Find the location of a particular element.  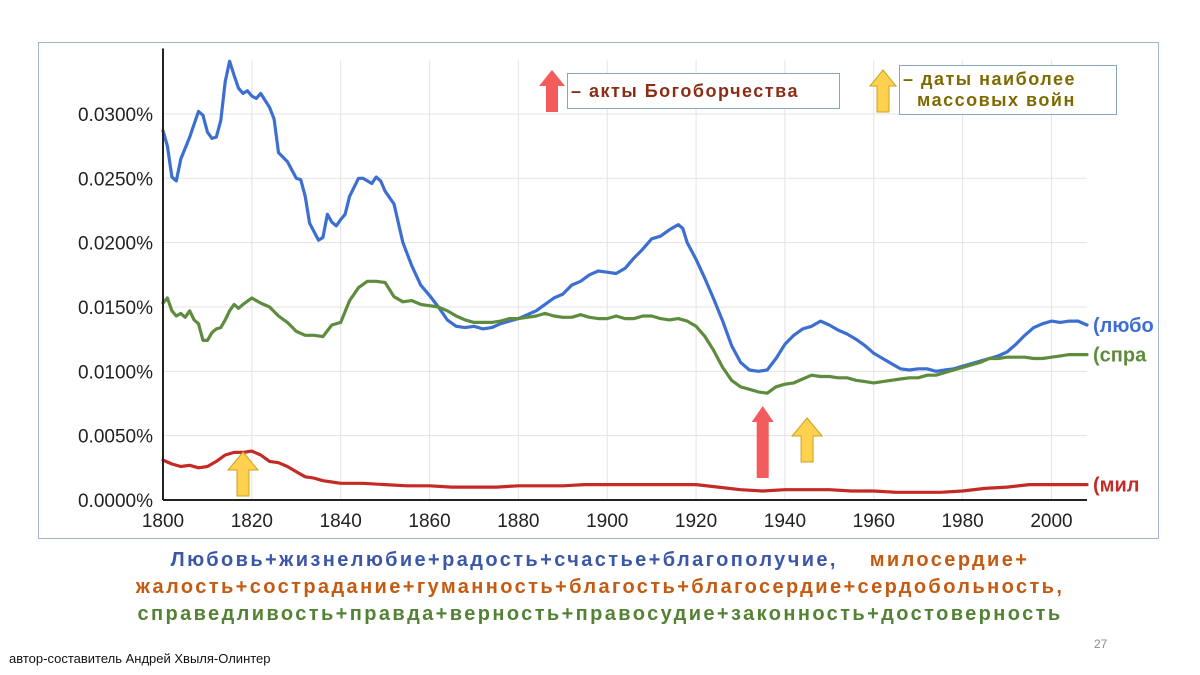

legend-theomachy-label: – акты Богоборчества is located at coordinates (685, 91).